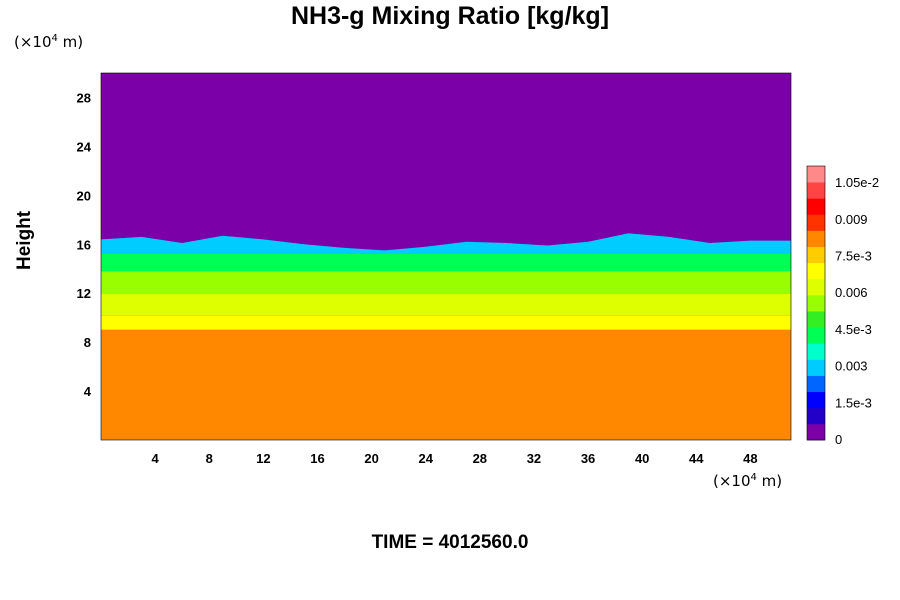  What do you see at coordinates (853, 256) in the screenshot?
I see `colorbar-tick-label: 7.5e-3` at bounding box center [853, 256].